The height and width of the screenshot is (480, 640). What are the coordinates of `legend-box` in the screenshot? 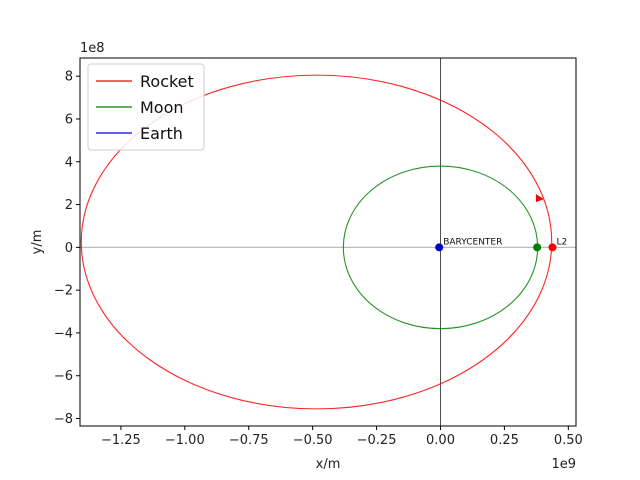 It's located at (146, 107).